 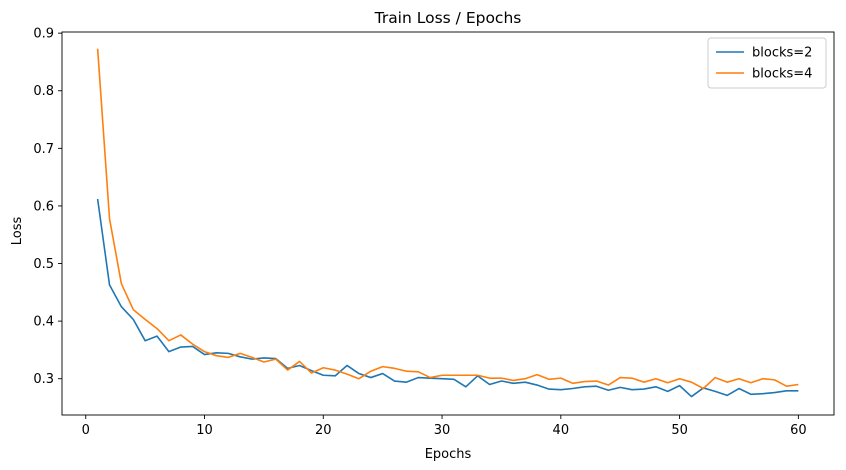 I want to click on y-tick-label: 0.8, so click(x=43, y=91).